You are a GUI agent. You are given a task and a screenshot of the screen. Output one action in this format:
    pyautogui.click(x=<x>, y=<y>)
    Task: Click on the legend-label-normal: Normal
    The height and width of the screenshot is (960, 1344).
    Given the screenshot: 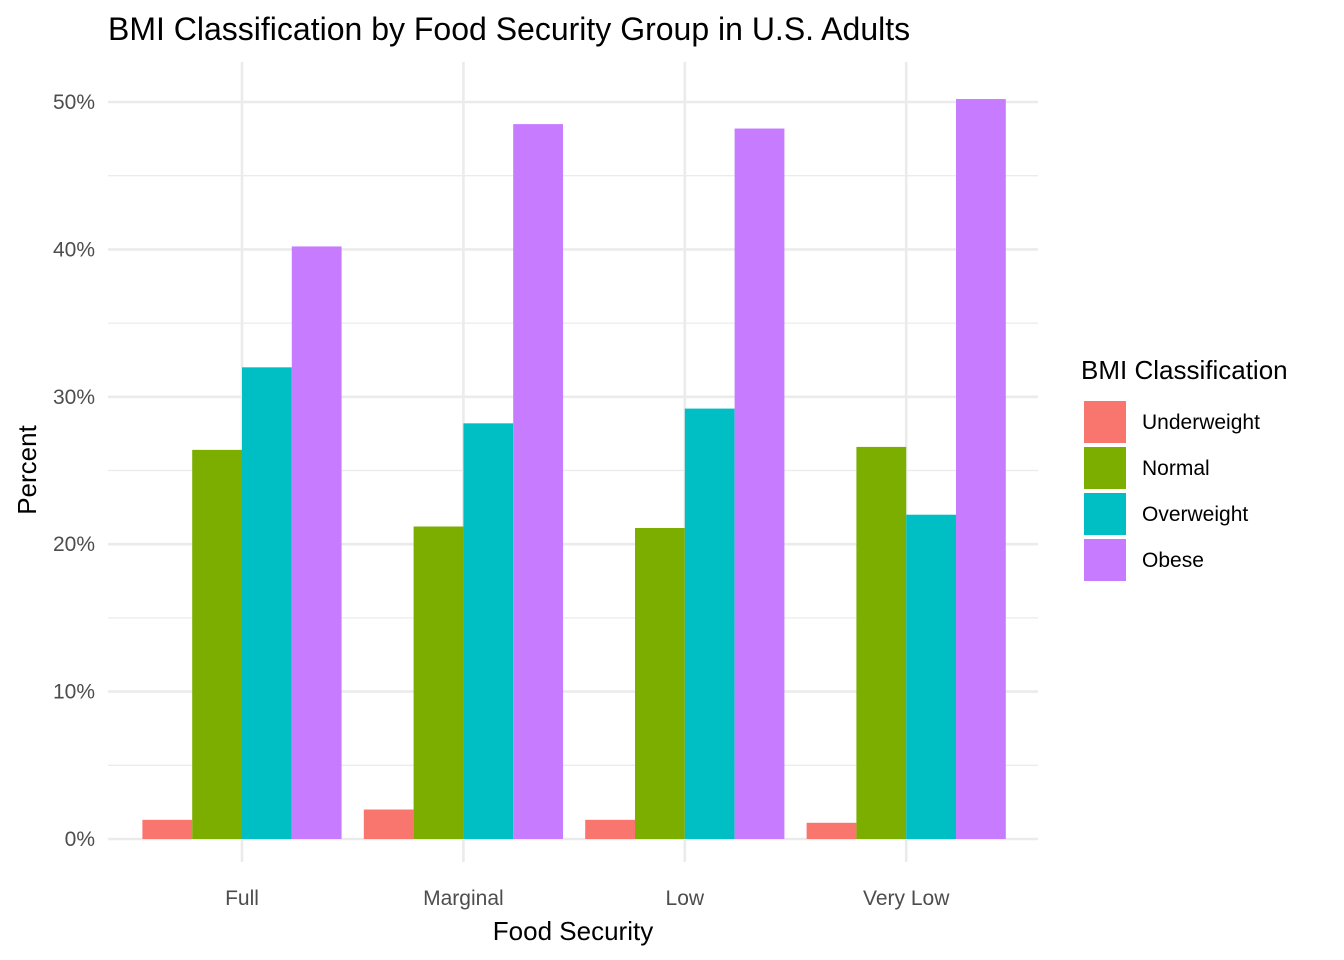 What is the action you would take?
    pyautogui.click(x=1176, y=468)
    